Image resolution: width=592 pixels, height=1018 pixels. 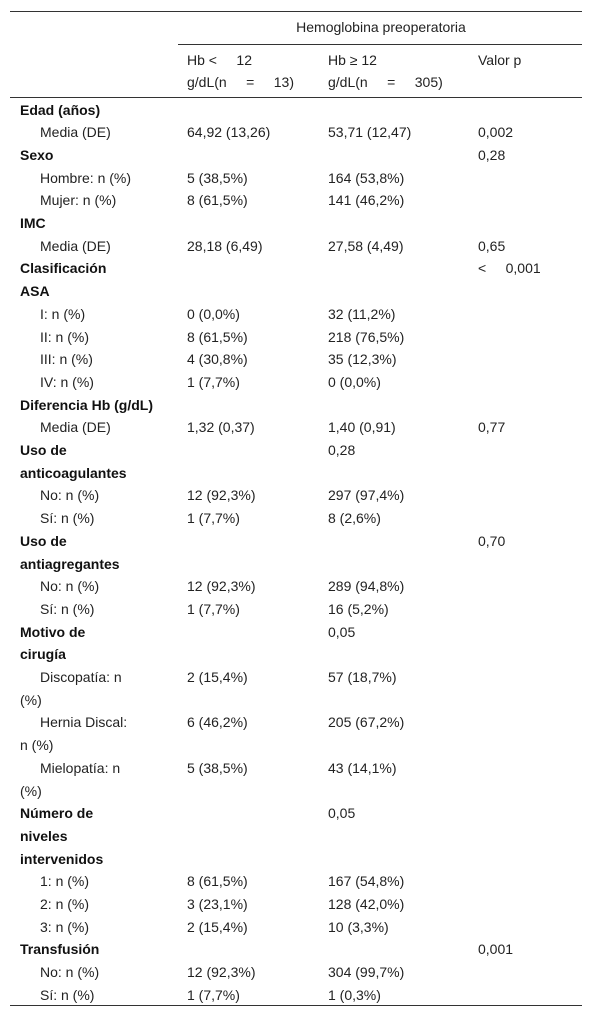 I want to click on cell: < 0,001, so click(x=509, y=268).